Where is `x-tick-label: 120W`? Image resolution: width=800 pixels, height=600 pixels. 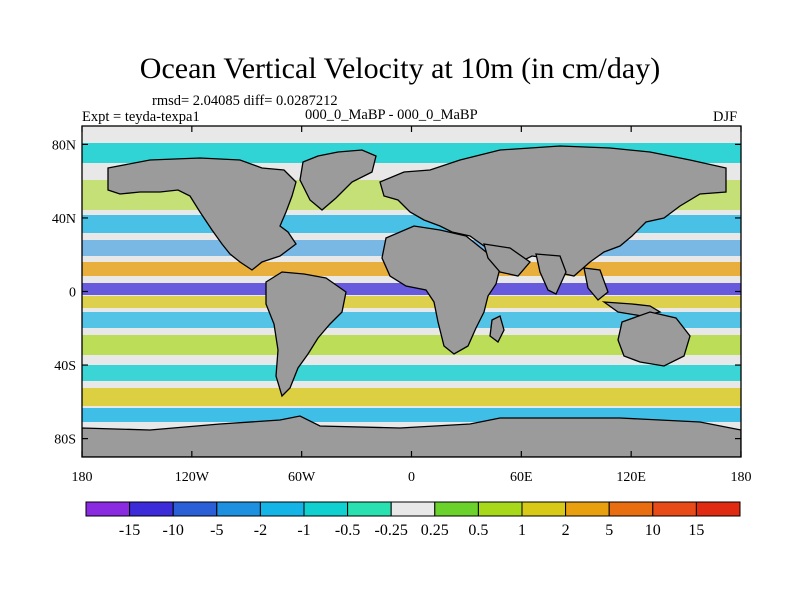 x-tick-label: 120W is located at coordinates (192, 477).